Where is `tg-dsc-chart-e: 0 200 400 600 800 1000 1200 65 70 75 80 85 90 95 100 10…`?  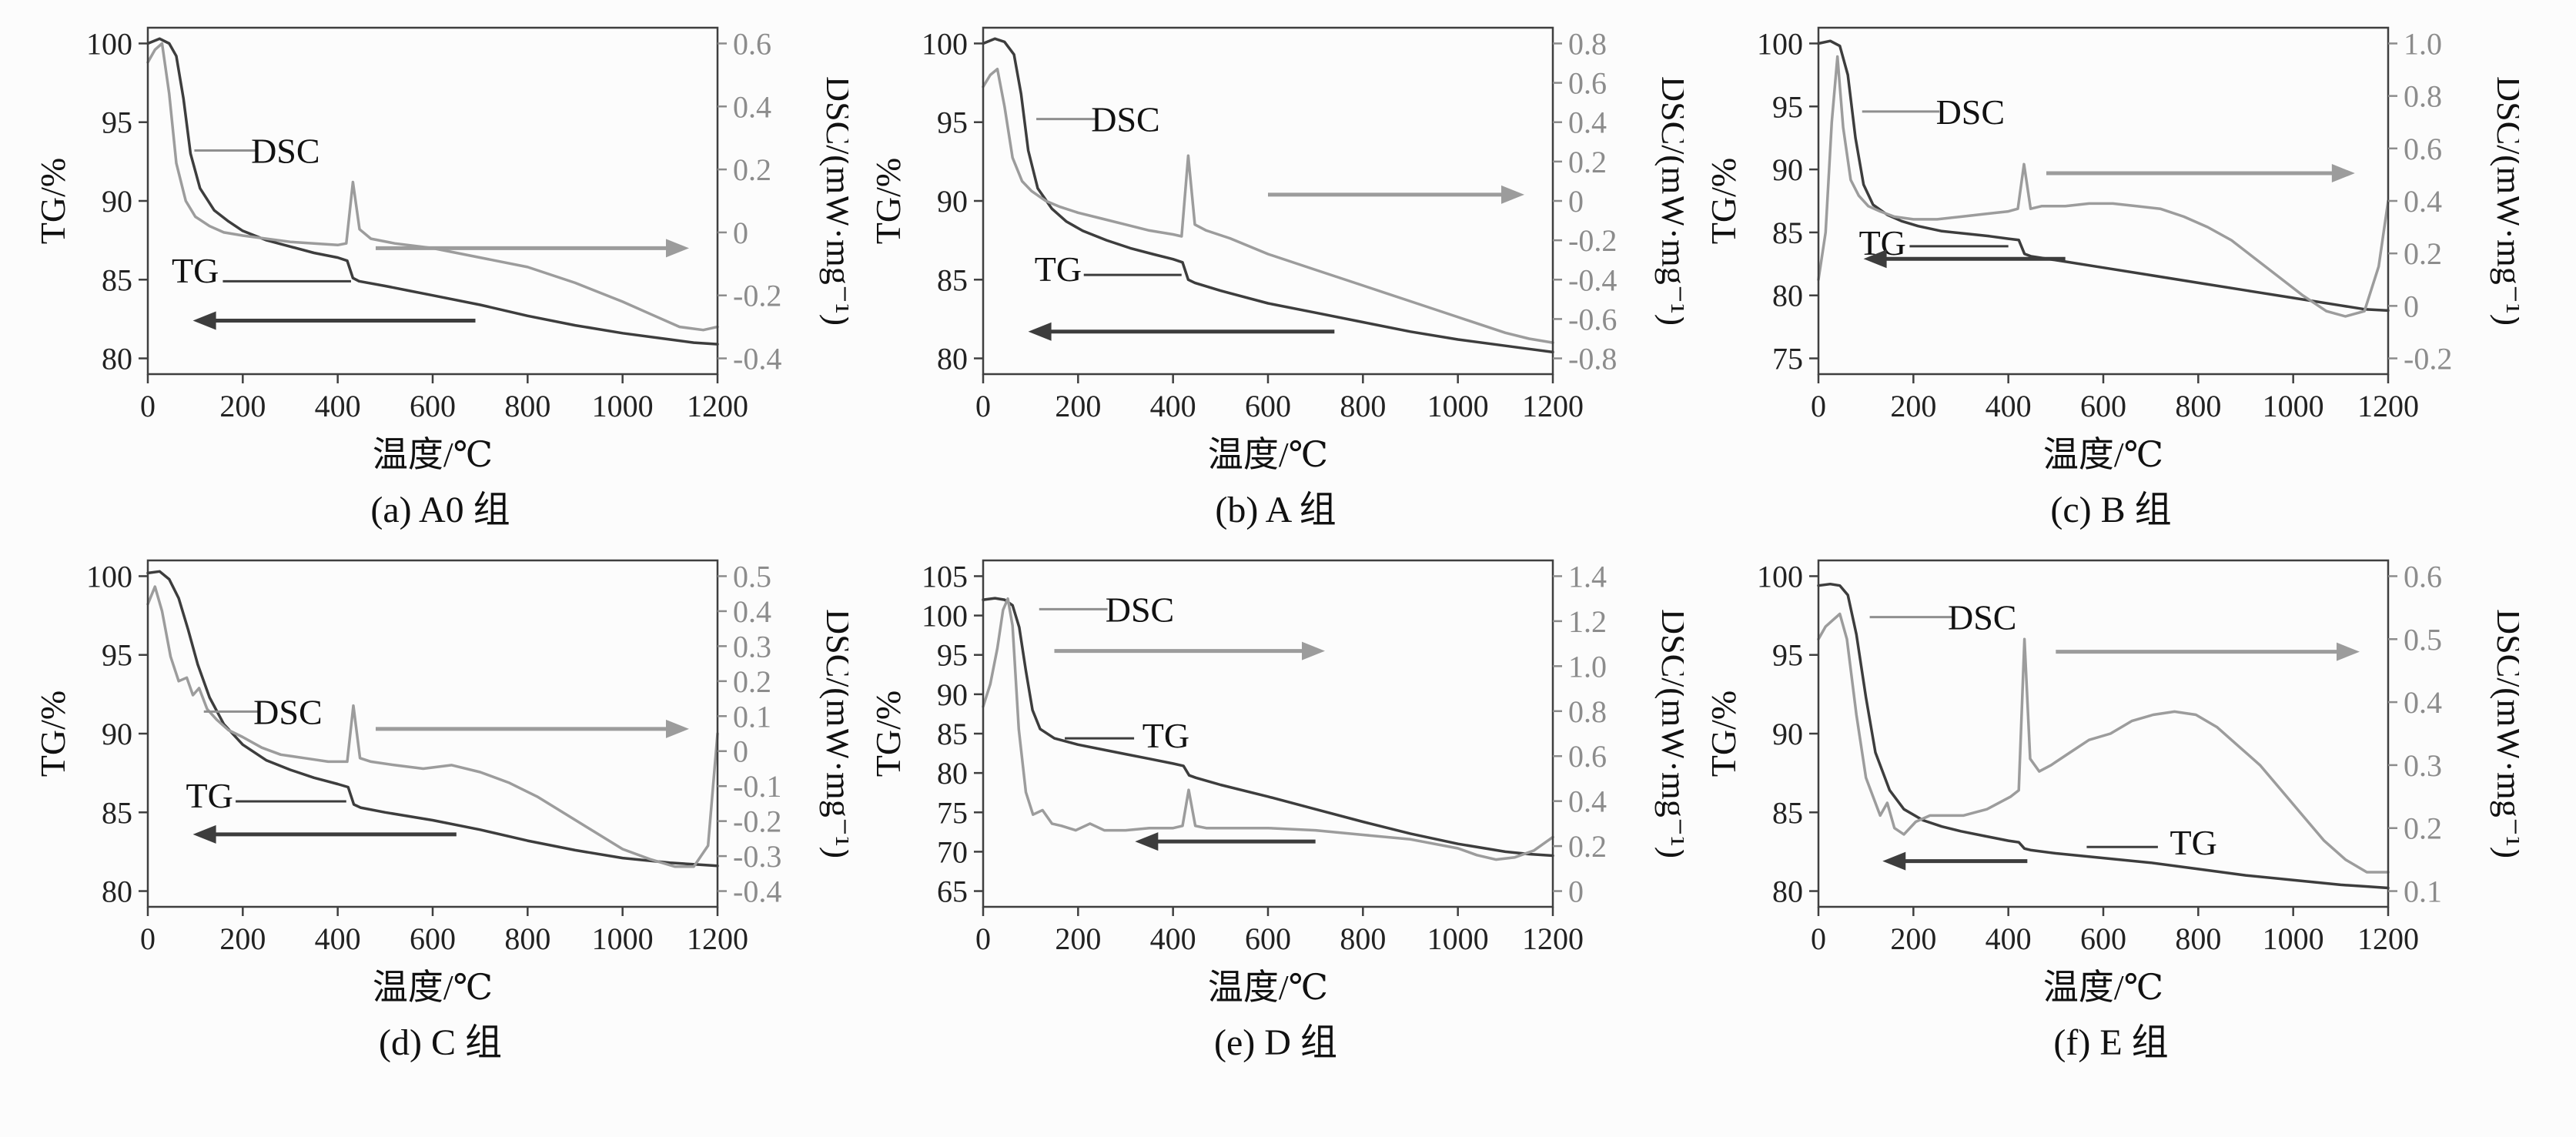 tg-dsc-chart-e: 0 200 400 600 800 1000 1200 65 70 75 80 85 90 95 100 10… is located at coordinates (1276, 783).